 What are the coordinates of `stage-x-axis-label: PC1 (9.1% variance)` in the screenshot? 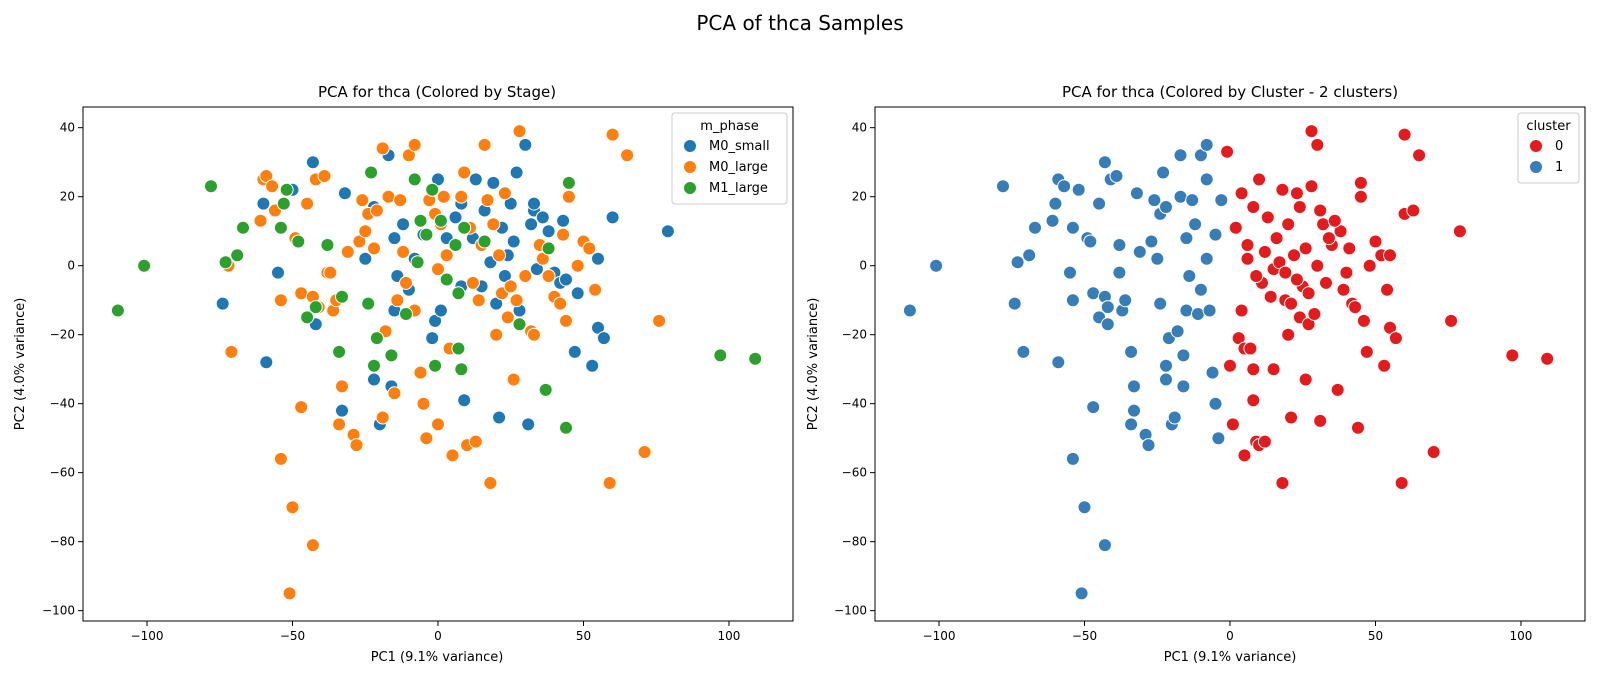 It's located at (437, 657).